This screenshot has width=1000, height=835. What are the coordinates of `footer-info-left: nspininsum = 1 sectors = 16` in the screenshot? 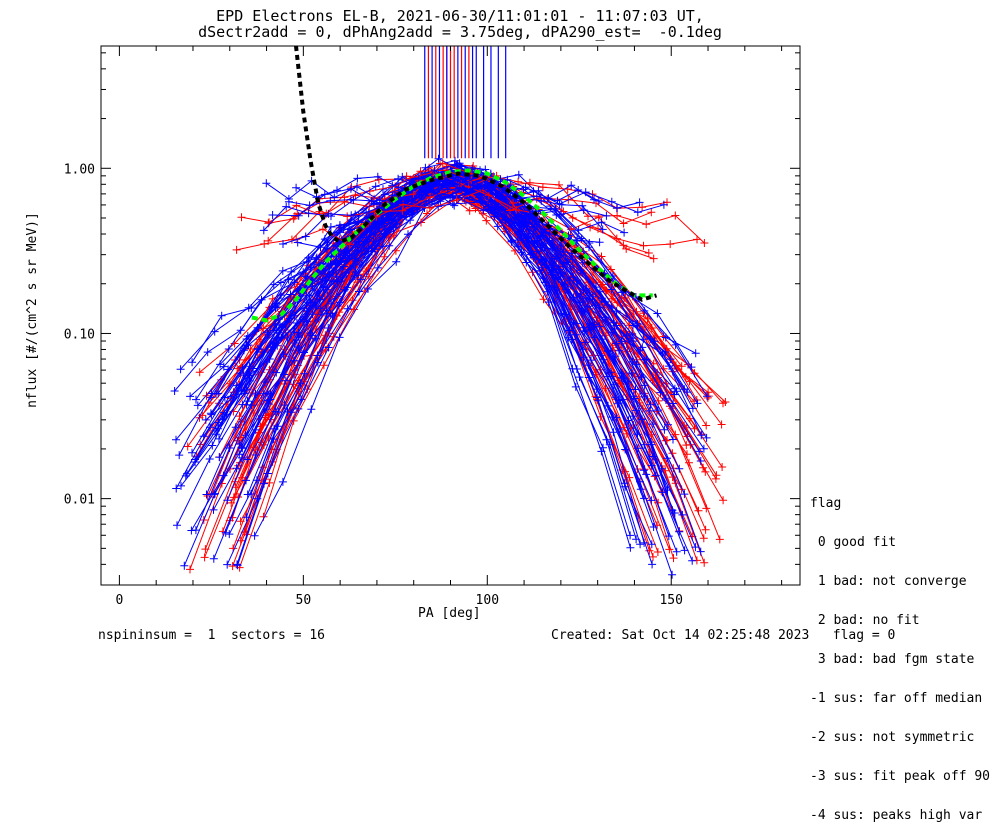 It's located at (211, 635).